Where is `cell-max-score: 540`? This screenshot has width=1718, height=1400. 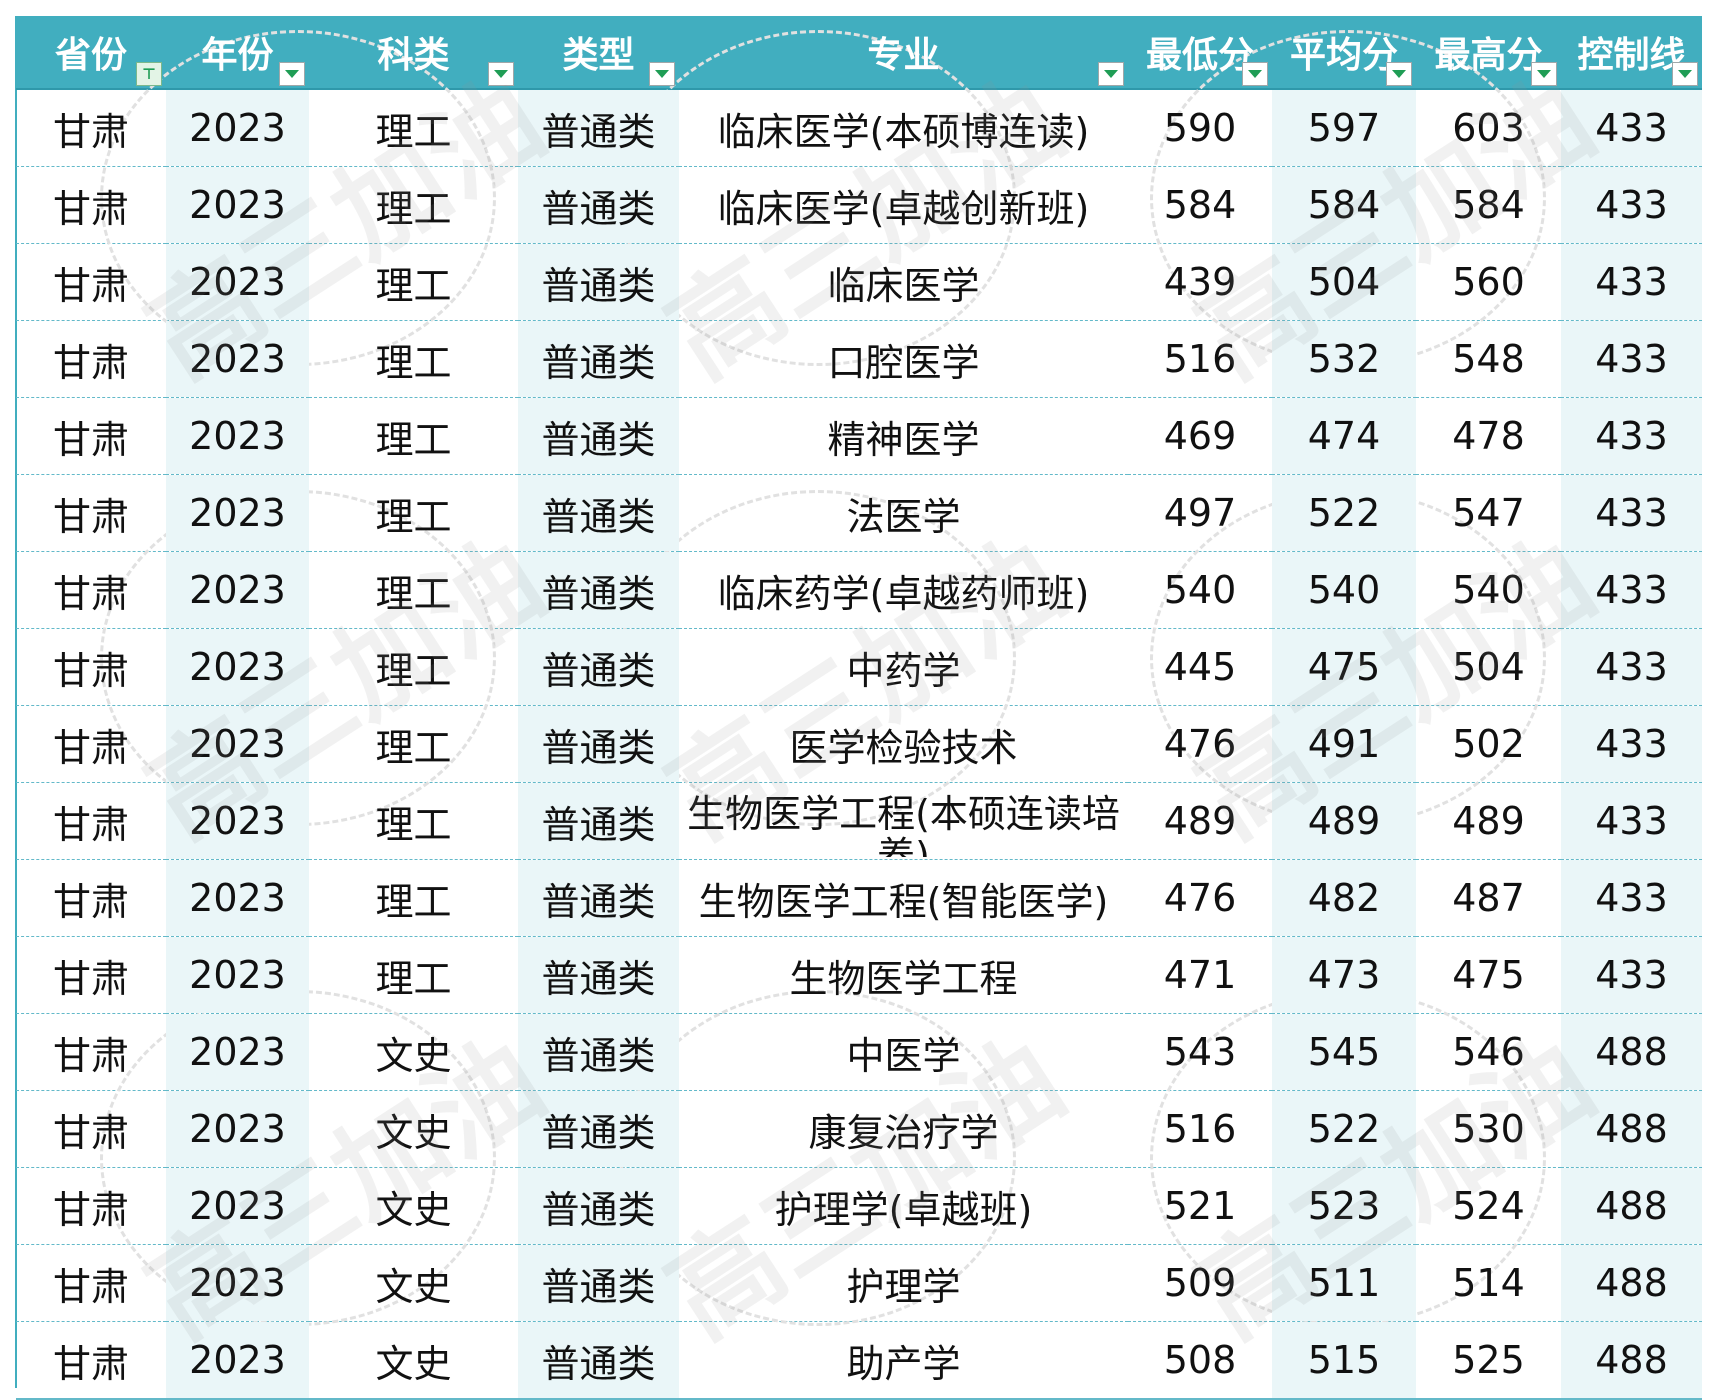
cell-max-score: 540 is located at coordinates (1488, 590).